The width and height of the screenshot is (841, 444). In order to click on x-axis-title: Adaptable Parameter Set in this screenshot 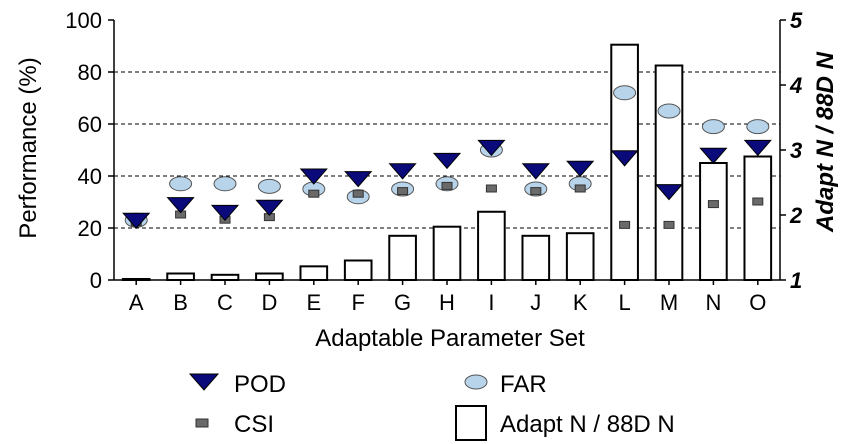, I will do `click(450, 338)`.